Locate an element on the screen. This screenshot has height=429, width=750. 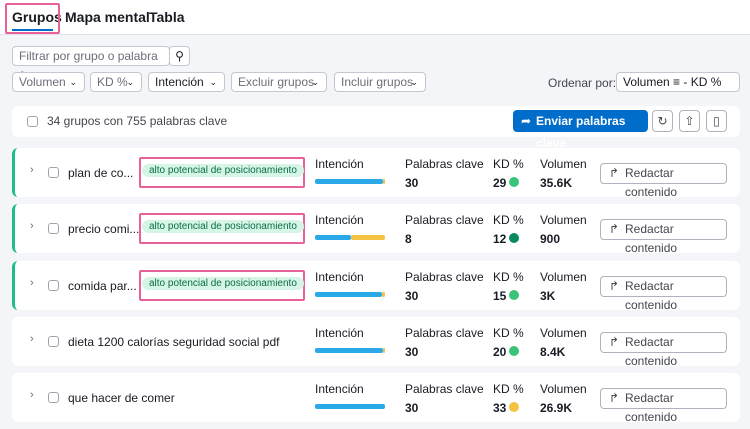
tab: Grupos is located at coordinates (37, 17).